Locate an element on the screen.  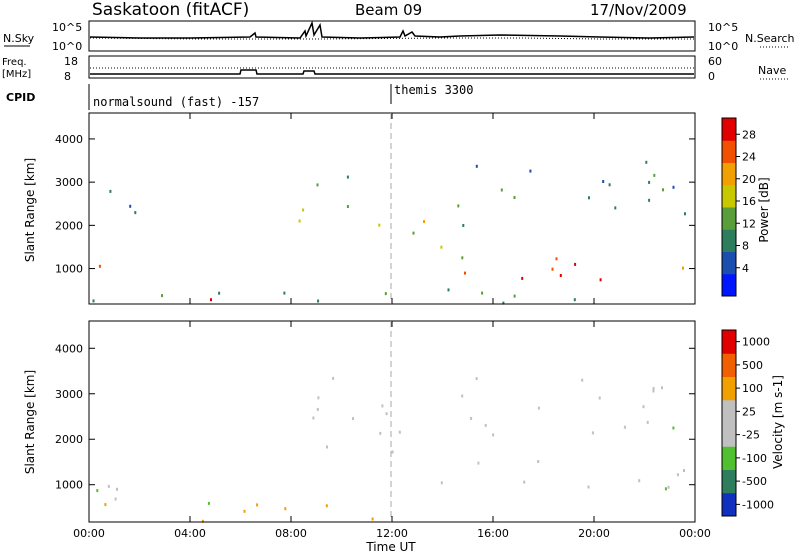
x-tick-label: 12:00 is located at coordinates (392, 533).